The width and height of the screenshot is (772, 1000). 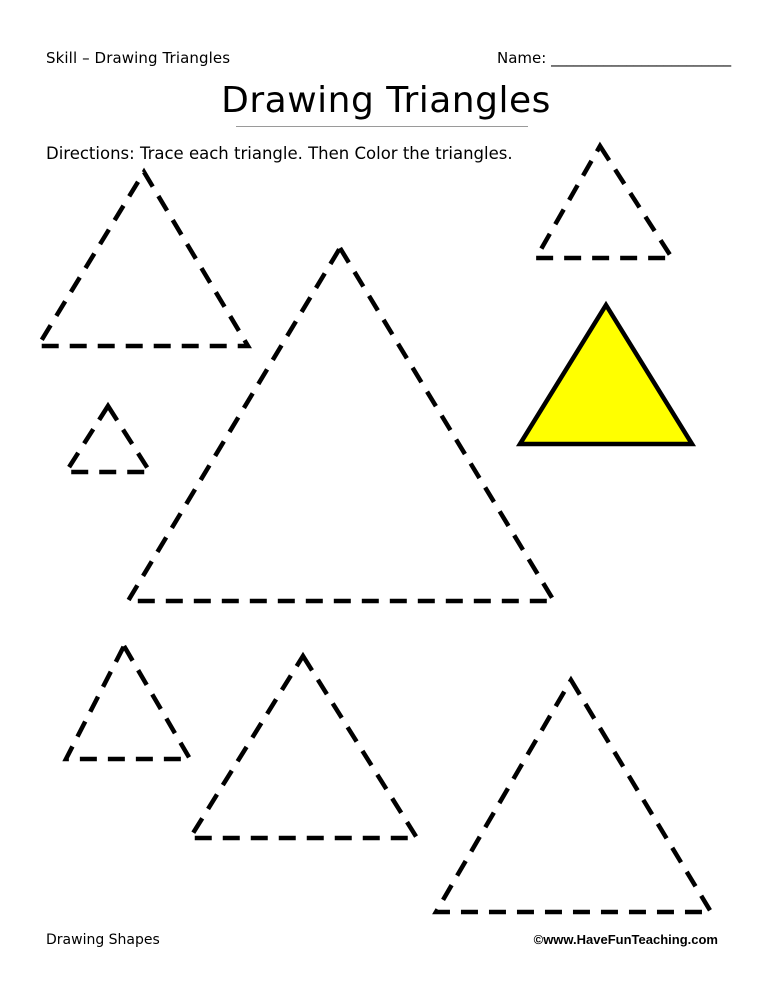 I want to click on dashed-triangle-bottom-right, so click(x=573, y=795).